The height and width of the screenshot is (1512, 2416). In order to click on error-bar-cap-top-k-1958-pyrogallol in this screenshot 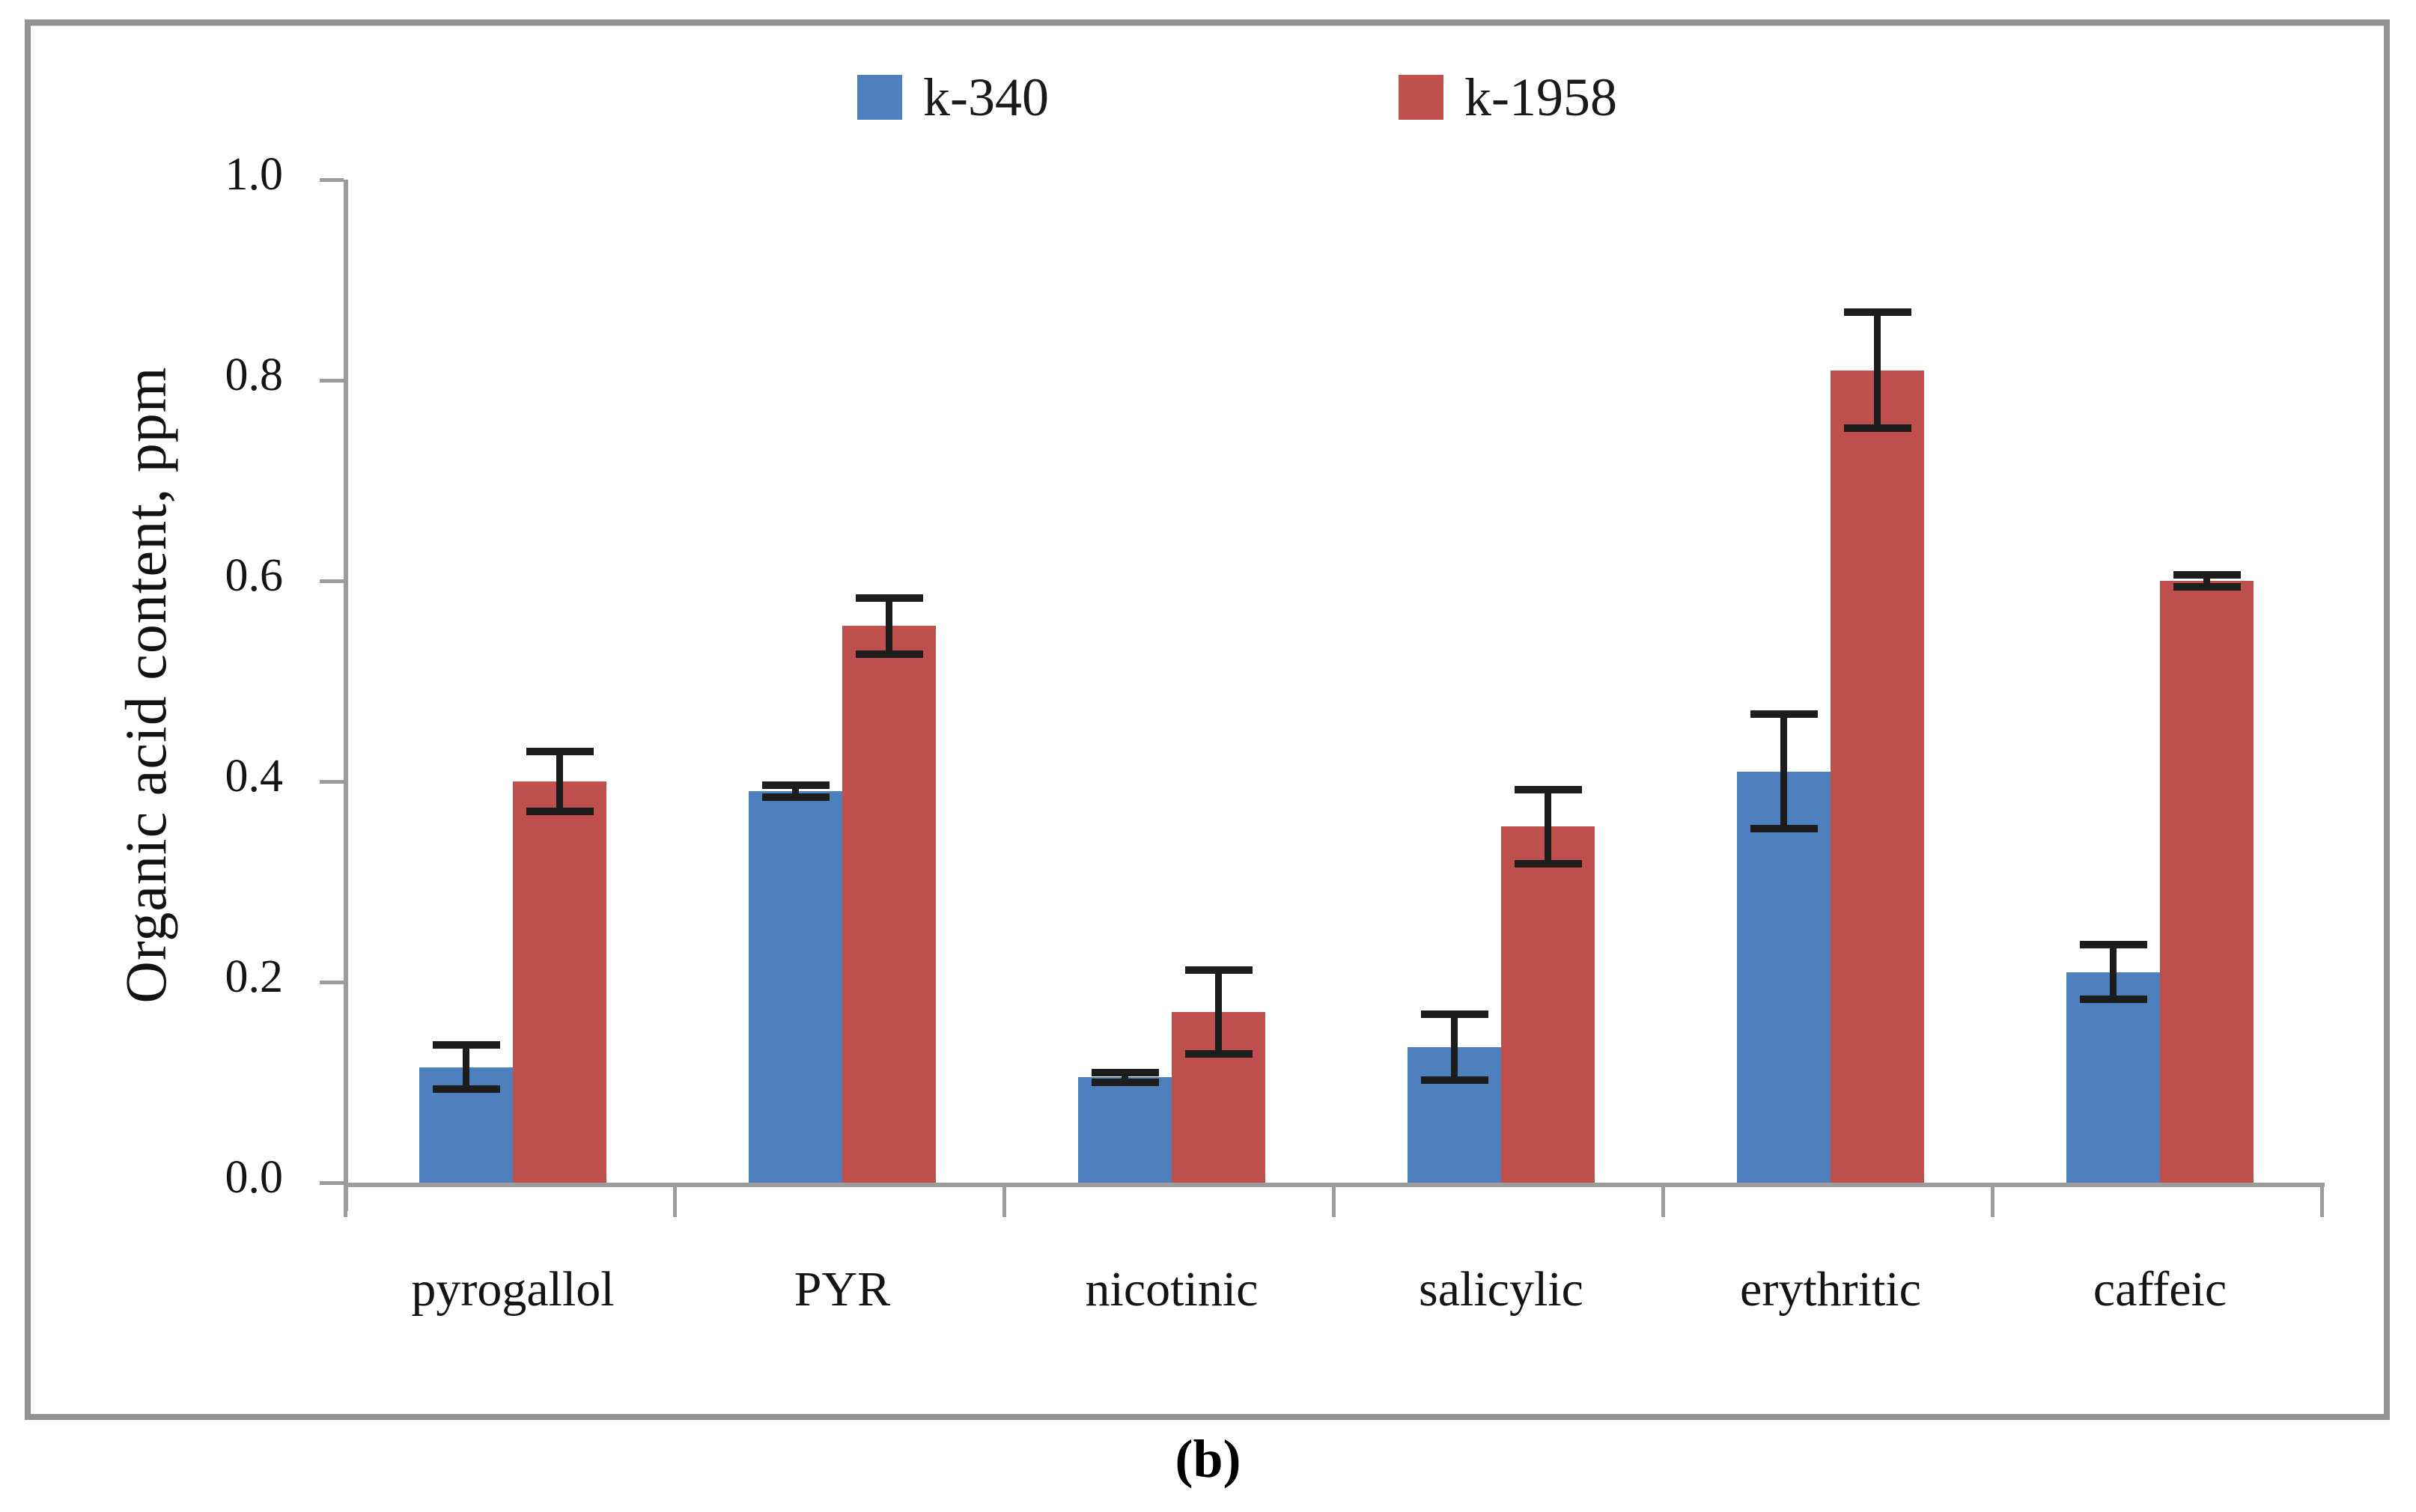, I will do `click(560, 751)`.